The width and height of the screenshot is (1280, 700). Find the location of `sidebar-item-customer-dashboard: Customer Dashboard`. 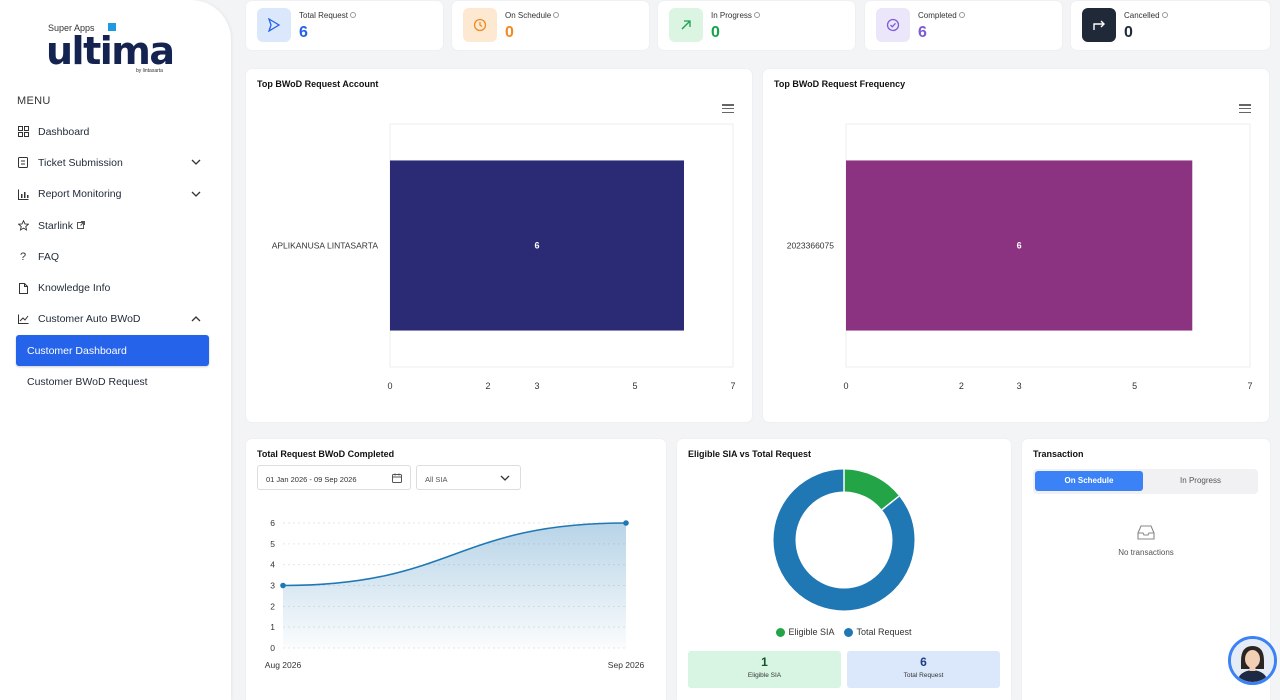

sidebar-item-customer-dashboard: Customer Dashboard is located at coordinates (112, 351).